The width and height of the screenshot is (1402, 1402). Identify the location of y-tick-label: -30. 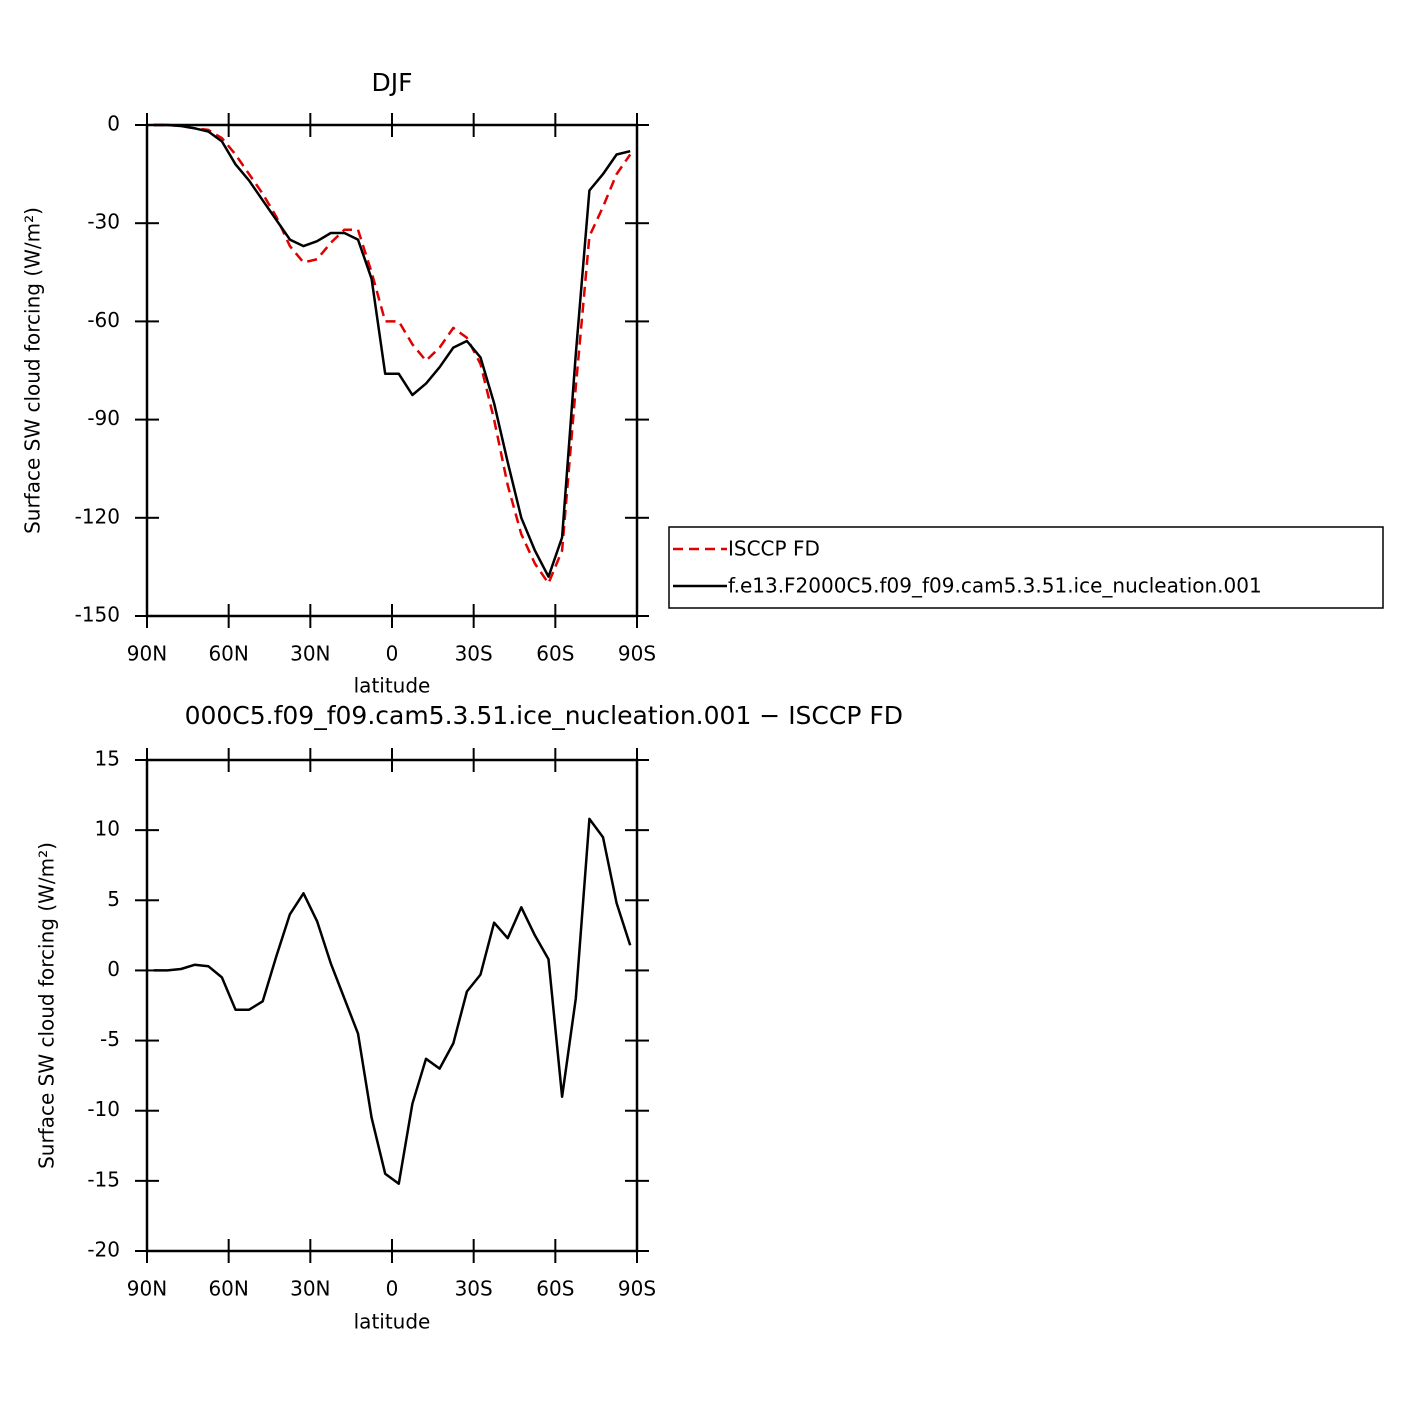
(103, 222).